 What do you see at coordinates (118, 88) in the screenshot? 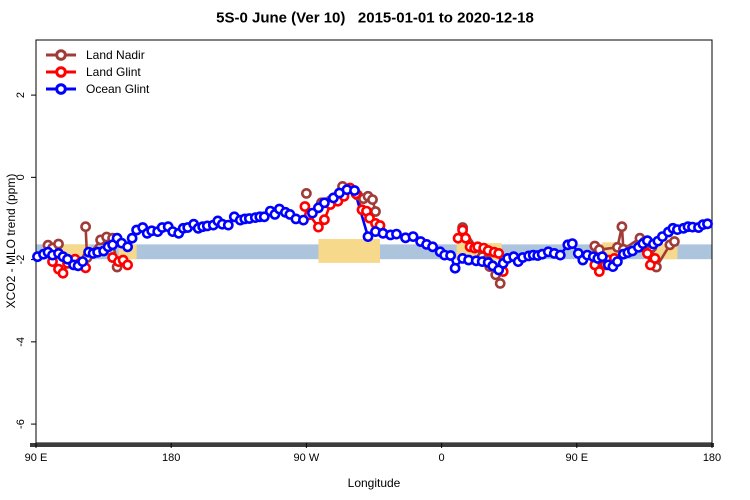
I see `legend-label: Ocean Glint` at bounding box center [118, 88].